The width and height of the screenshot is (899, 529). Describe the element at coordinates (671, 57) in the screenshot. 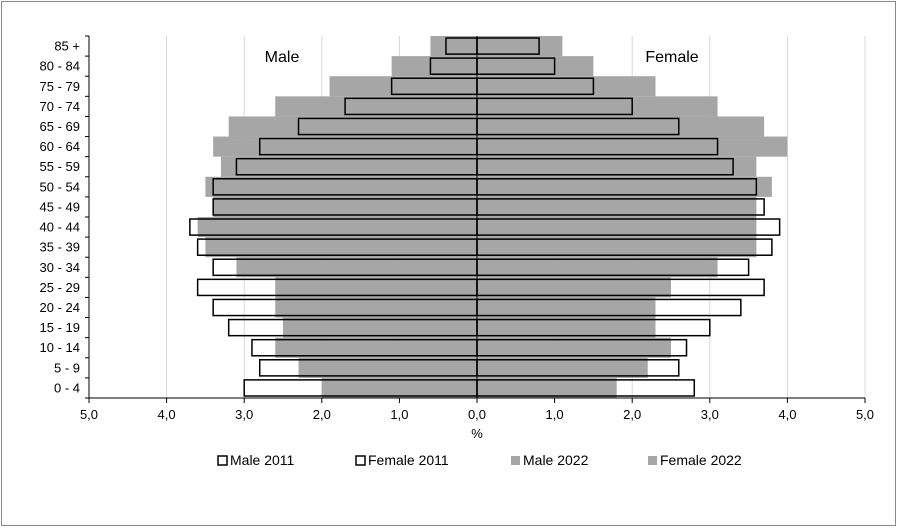

I see `annotation-female: Female` at that location.